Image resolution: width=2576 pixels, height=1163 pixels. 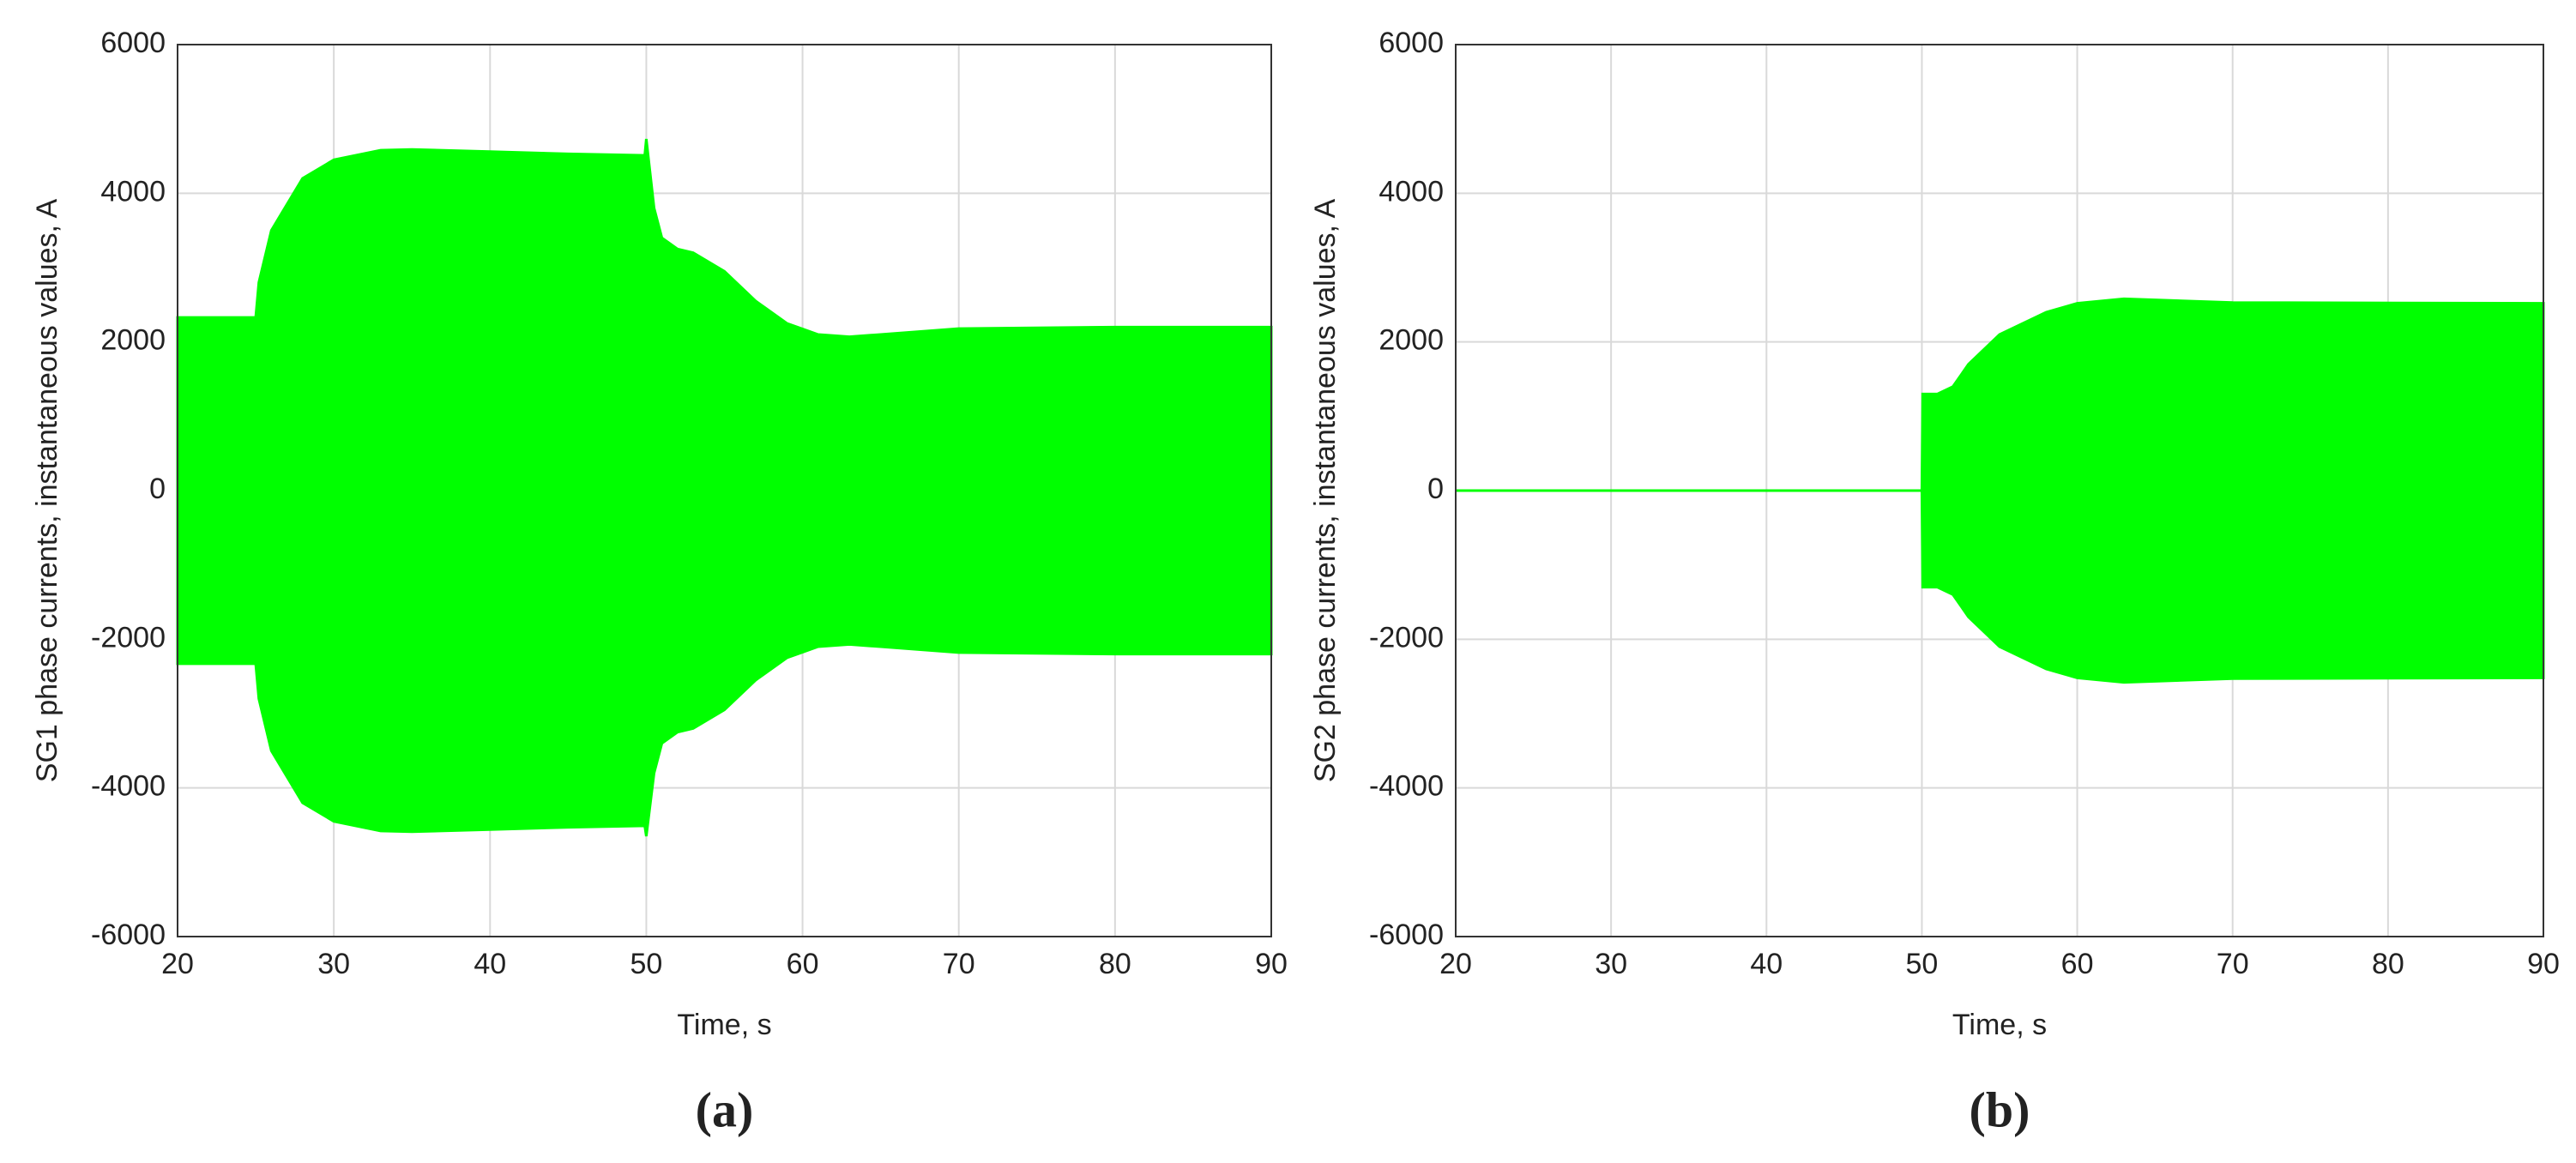 I want to click on caption: (b), so click(x=2000, y=1109).